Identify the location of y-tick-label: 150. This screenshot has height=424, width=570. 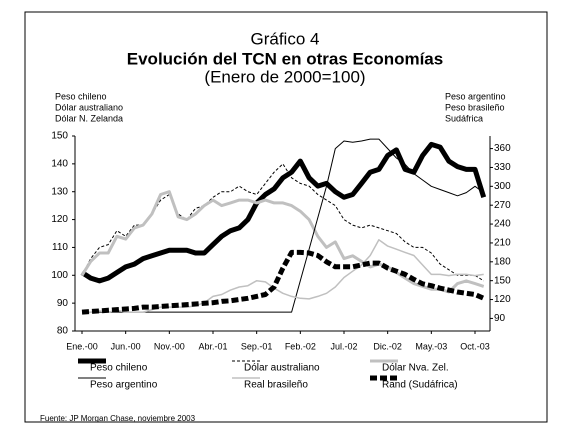
(59, 136).